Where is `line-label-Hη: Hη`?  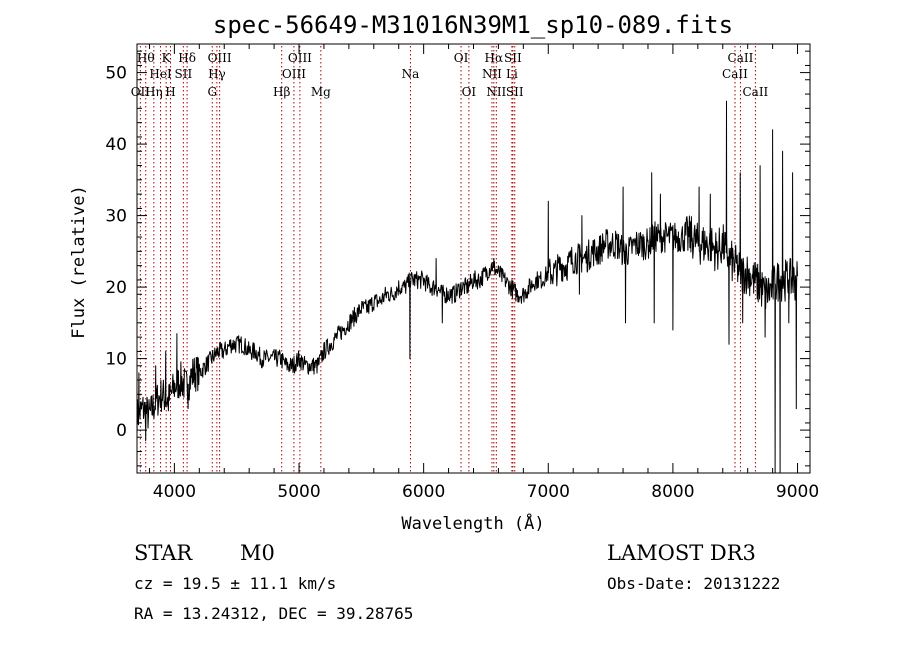
line-label-Hη: Hη is located at coordinates (154, 92).